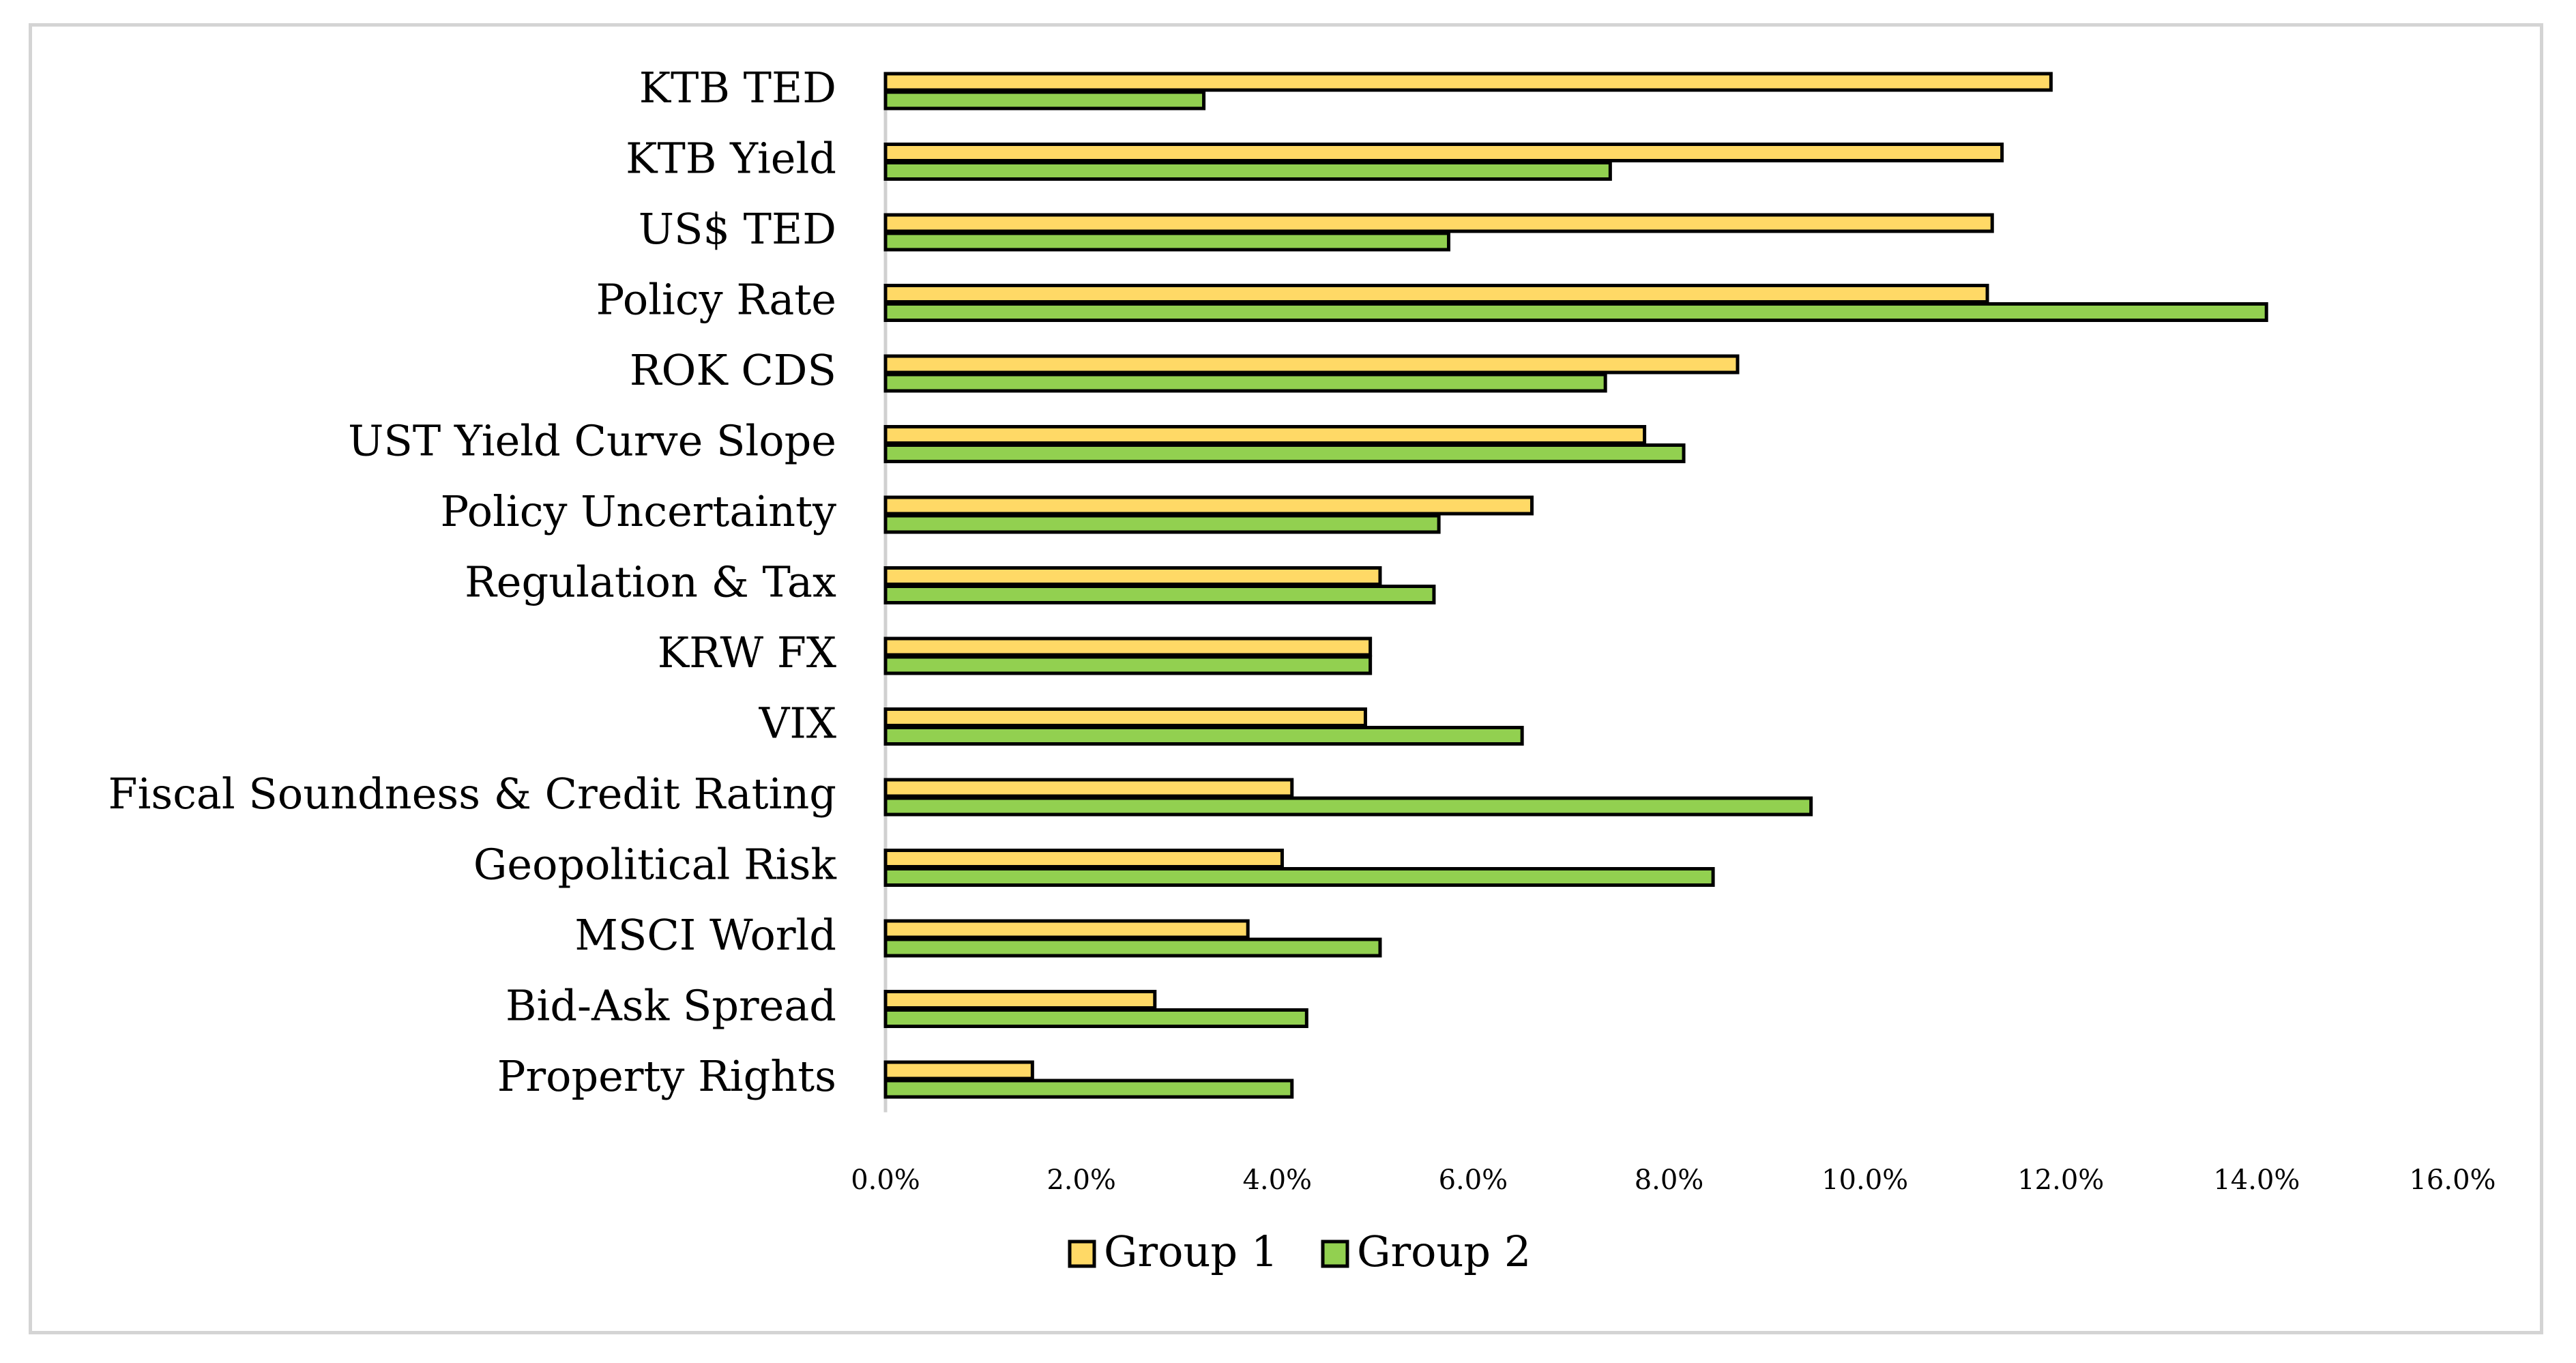  I want to click on bar-group-2-fiscal-soundness-and-credit-rating, so click(1348, 806).